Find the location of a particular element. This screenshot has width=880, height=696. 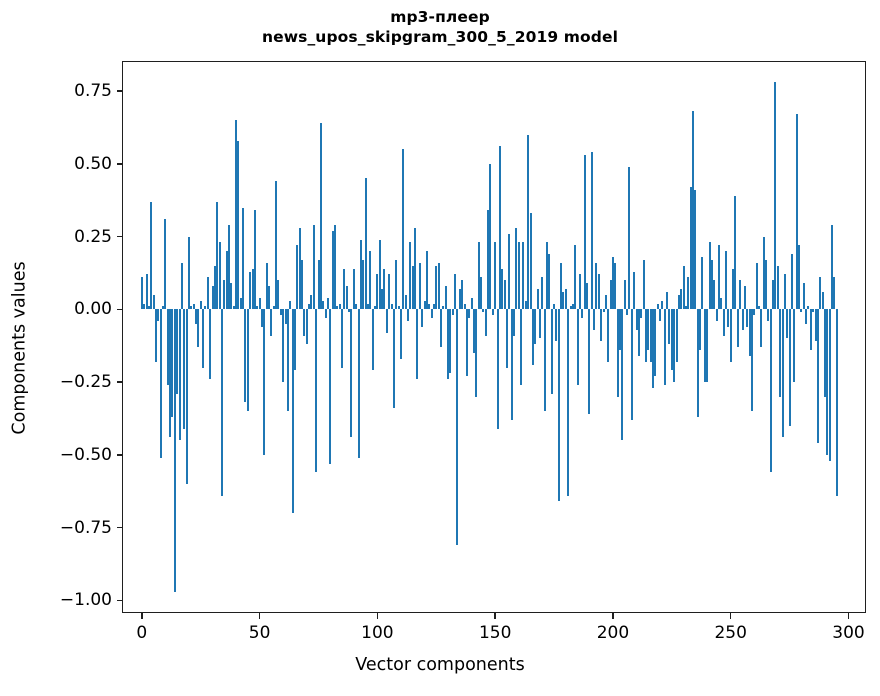

y-tick-label: −0.75 is located at coordinates (85, 527).